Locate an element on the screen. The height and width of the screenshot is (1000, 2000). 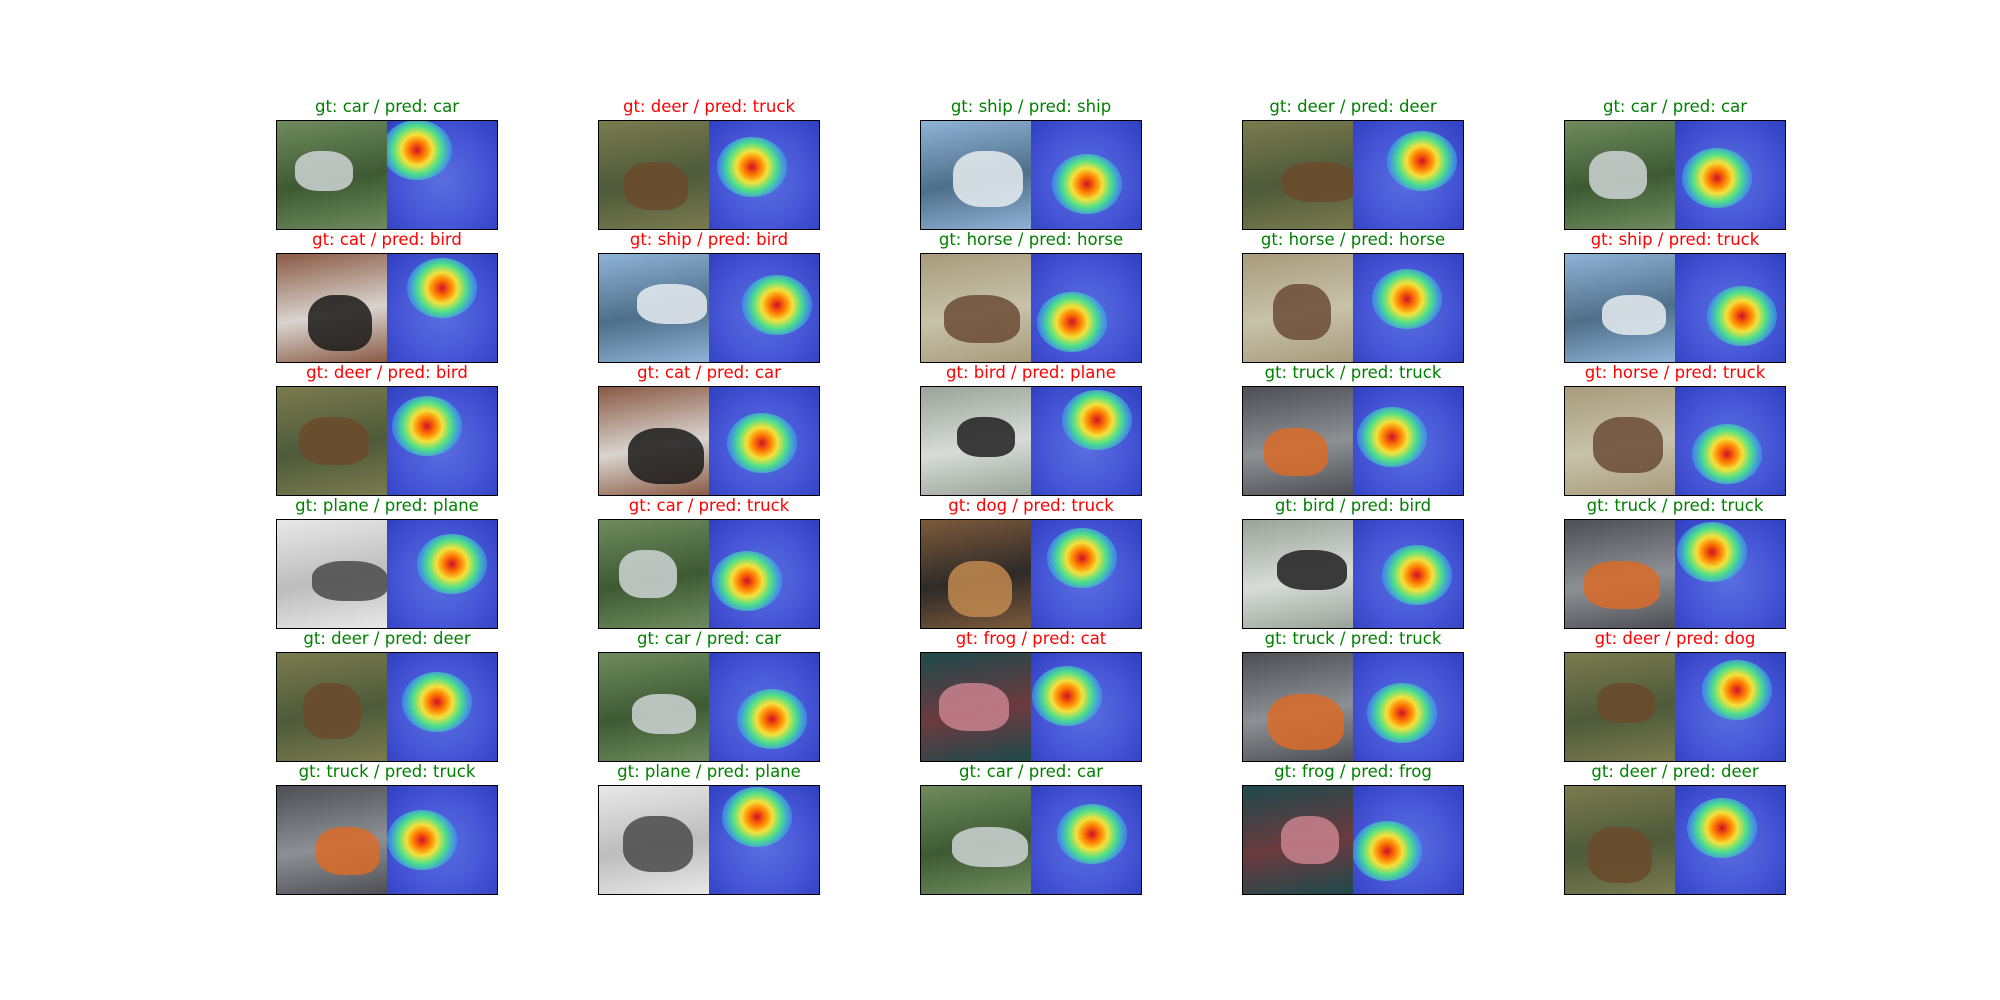
panel-title: gt: dog / pred: truck is located at coordinates (1031, 505).